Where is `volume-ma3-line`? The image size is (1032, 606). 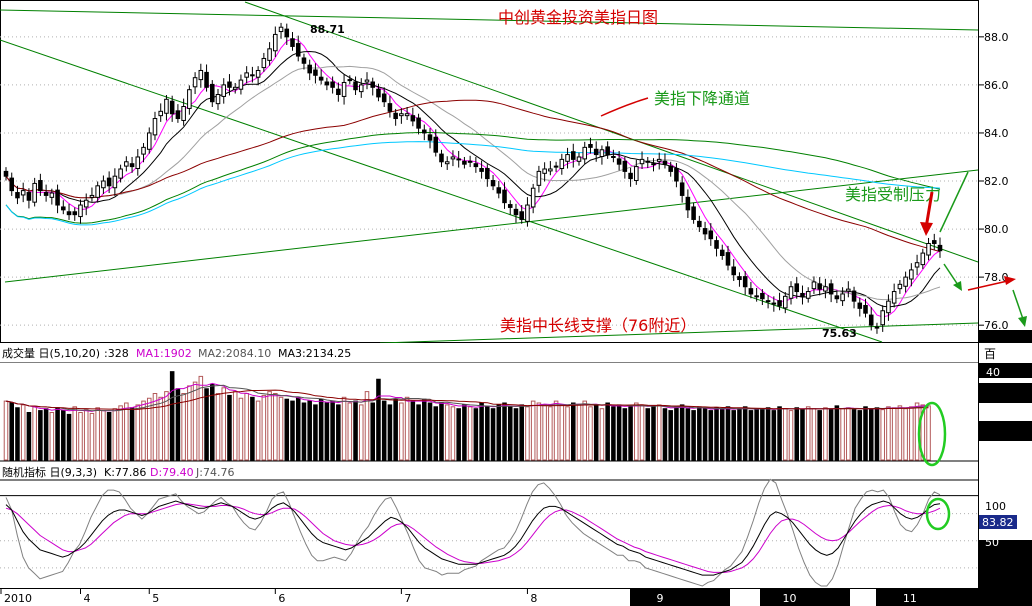 volume-ma3-line is located at coordinates (467, 399).